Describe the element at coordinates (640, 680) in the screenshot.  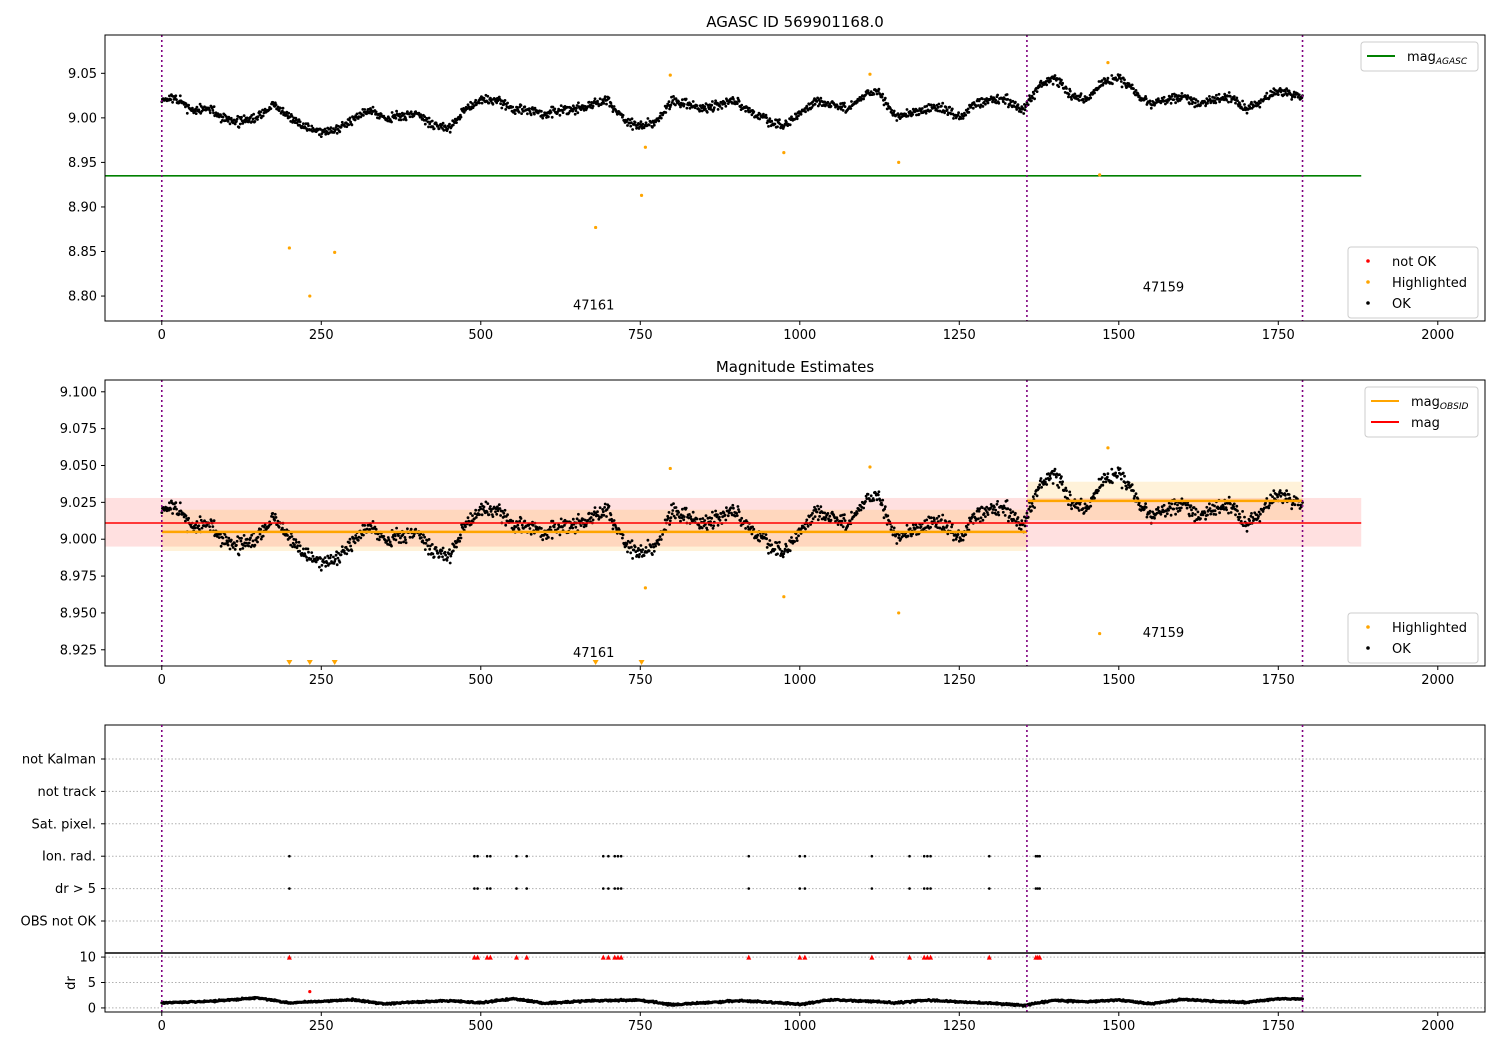
I see `x-tick-label: 750` at that location.